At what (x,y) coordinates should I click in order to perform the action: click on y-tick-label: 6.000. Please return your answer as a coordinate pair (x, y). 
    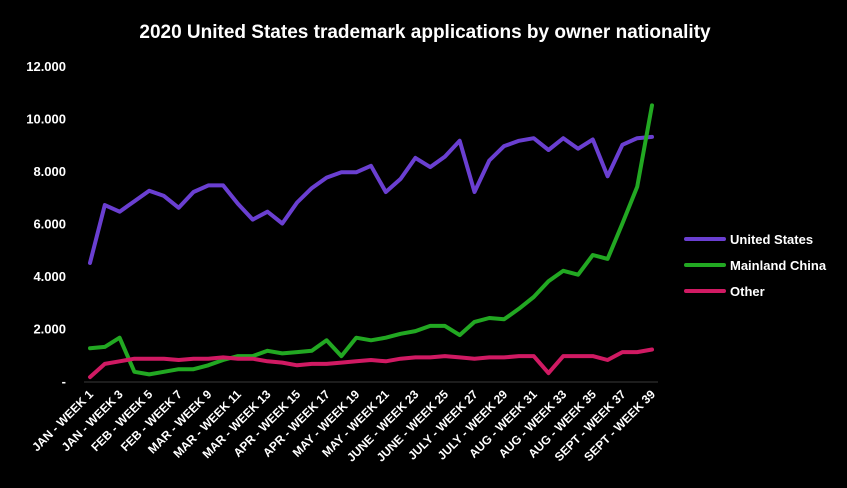
    Looking at the image, I should click on (49, 224).